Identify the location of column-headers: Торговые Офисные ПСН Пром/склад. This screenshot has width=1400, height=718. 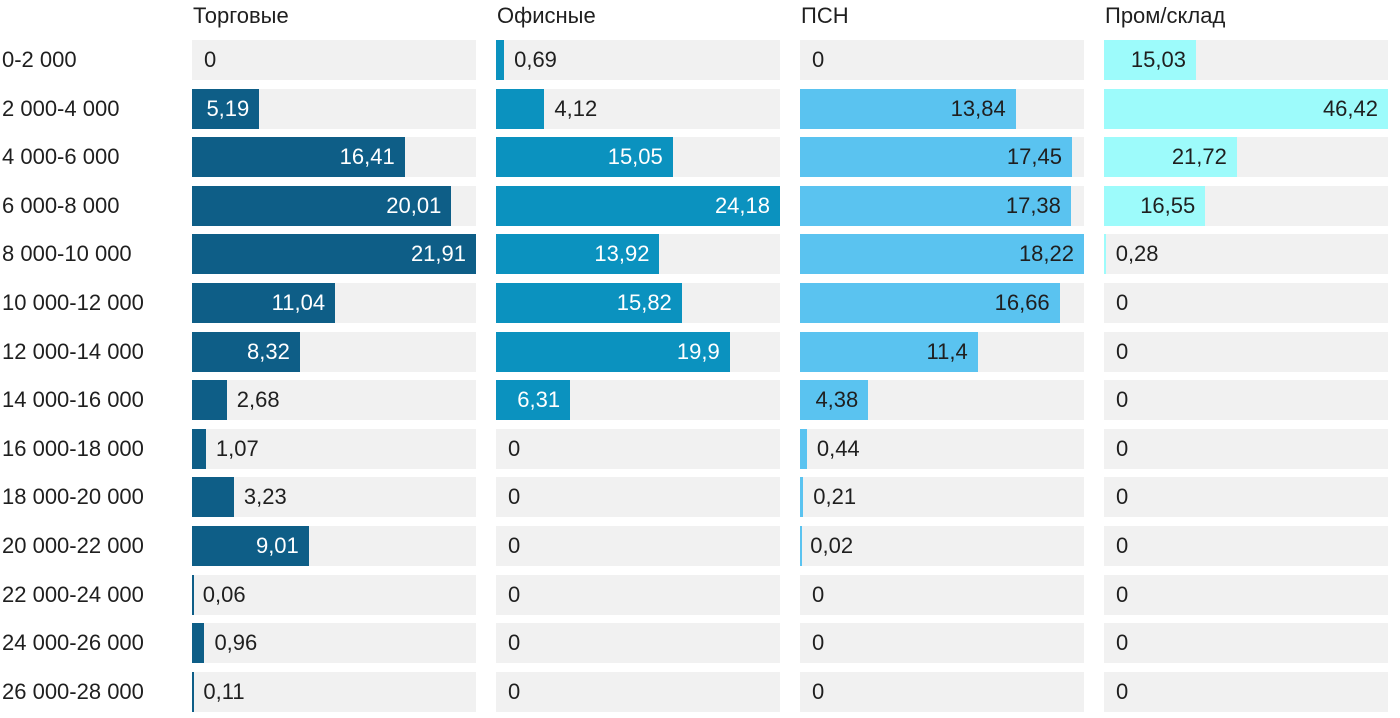
(694, 16).